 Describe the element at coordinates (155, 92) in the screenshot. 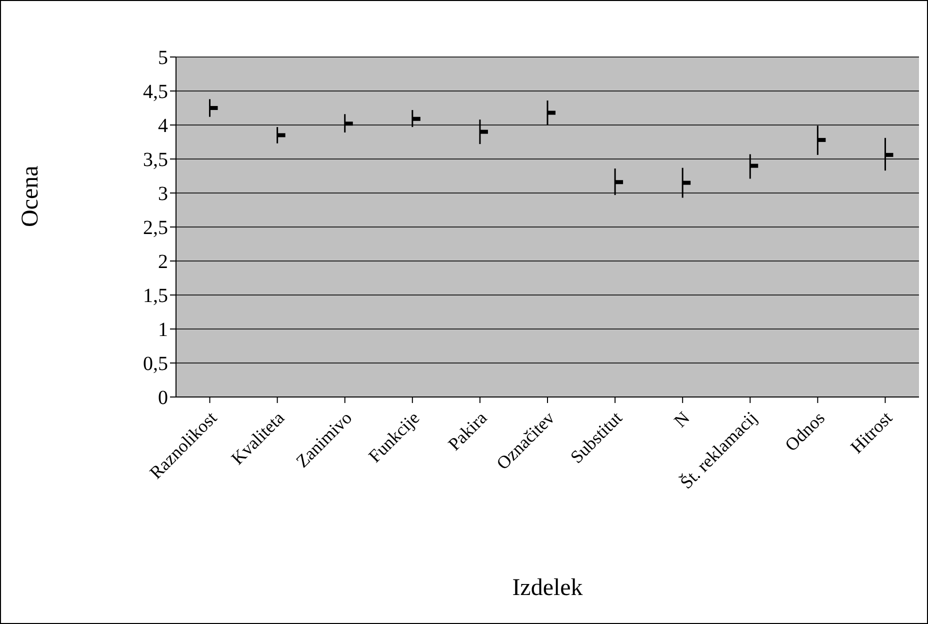

I see `y-tick-label: 4,5` at that location.